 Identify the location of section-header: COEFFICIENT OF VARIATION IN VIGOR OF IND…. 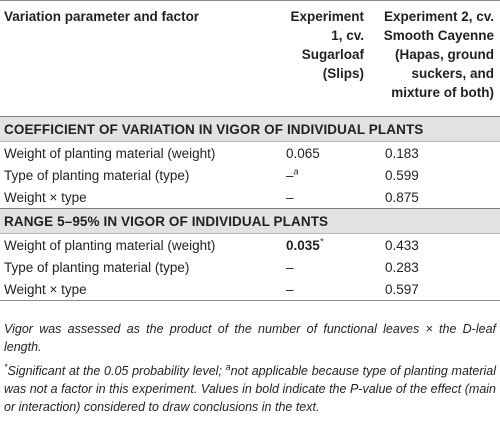
(250, 129).